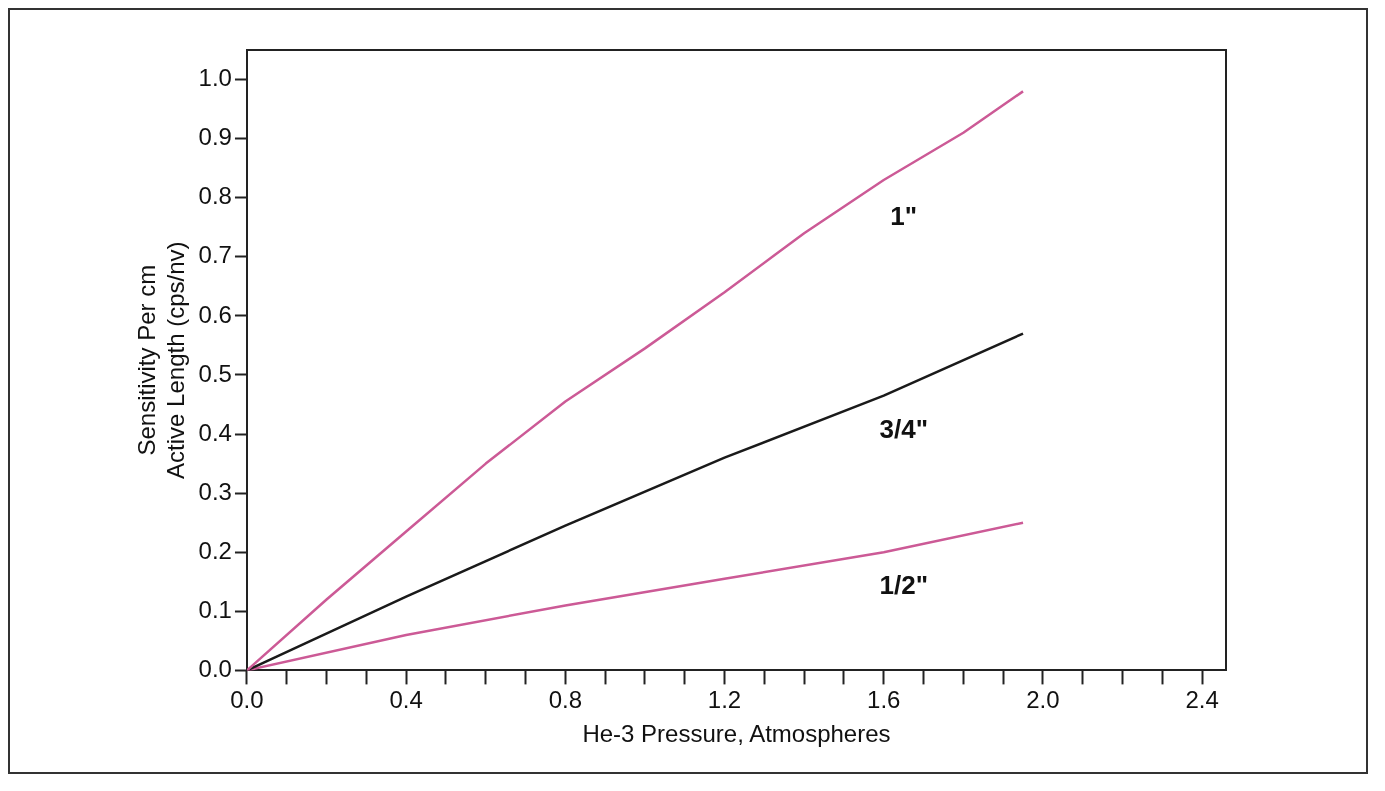 Image resolution: width=1385 pixels, height=791 pixels. What do you see at coordinates (215, 373) in the screenshot?
I see `y-tick-label: 0.5` at bounding box center [215, 373].